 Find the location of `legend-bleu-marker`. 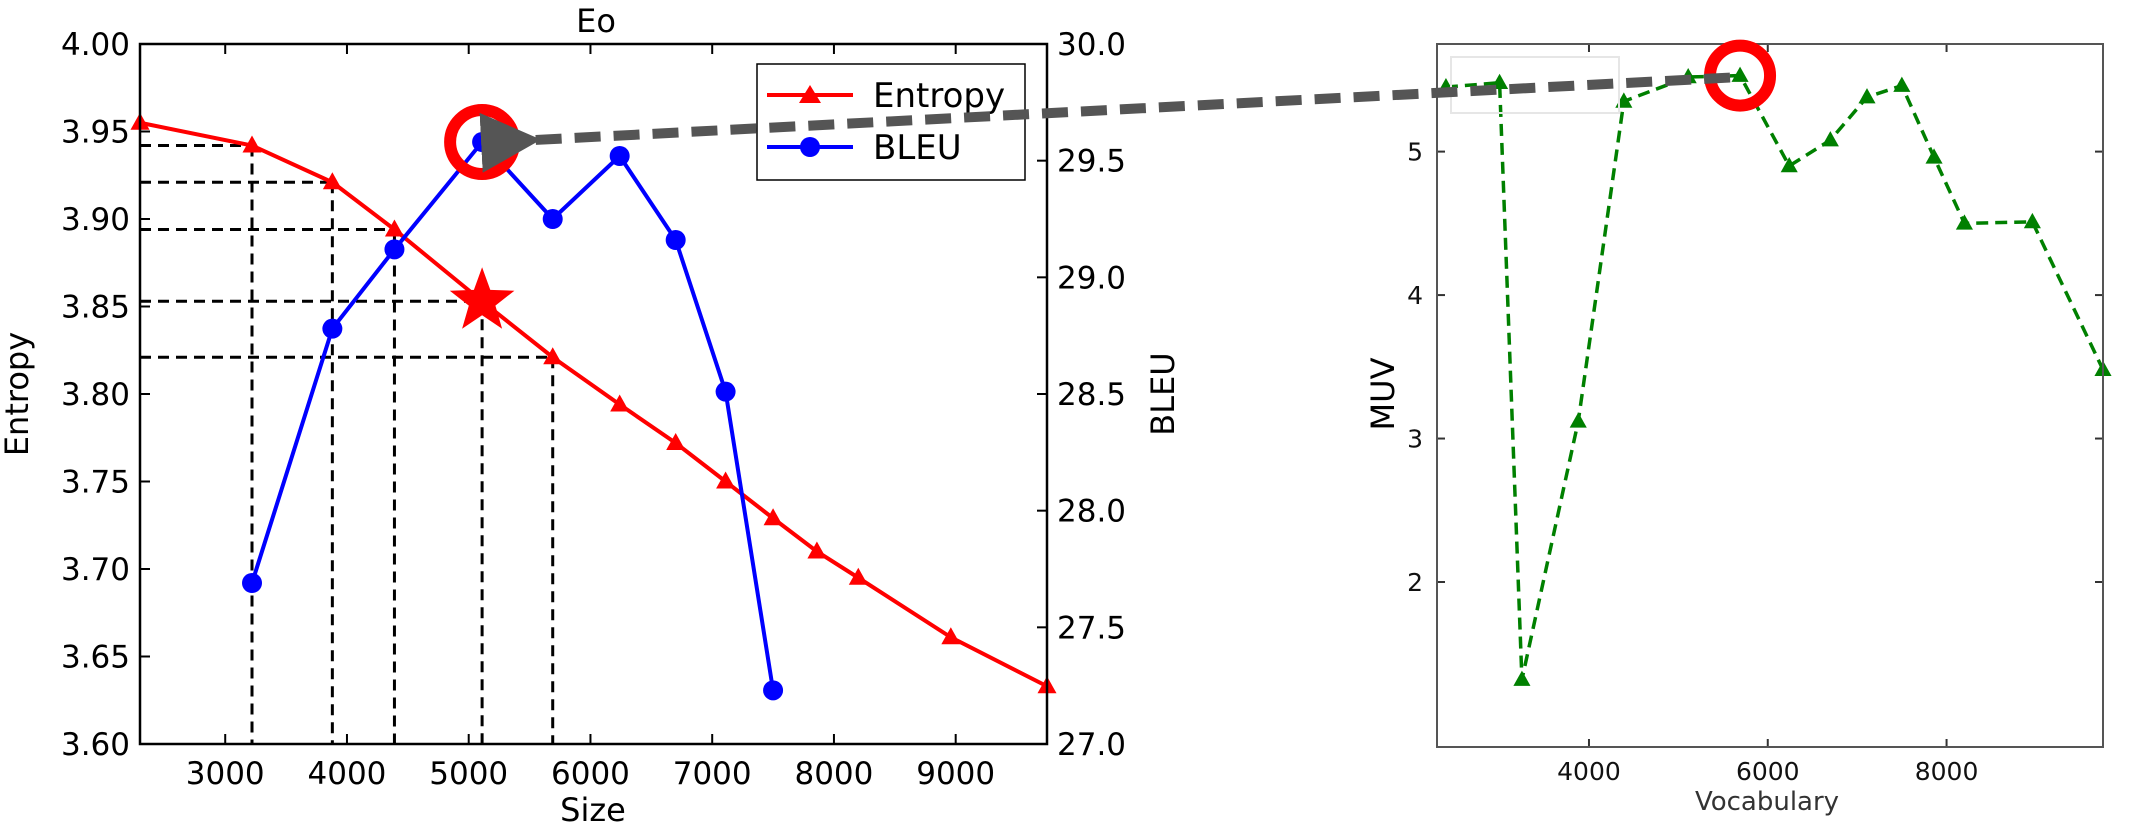

legend-bleu-marker is located at coordinates (810, 147).